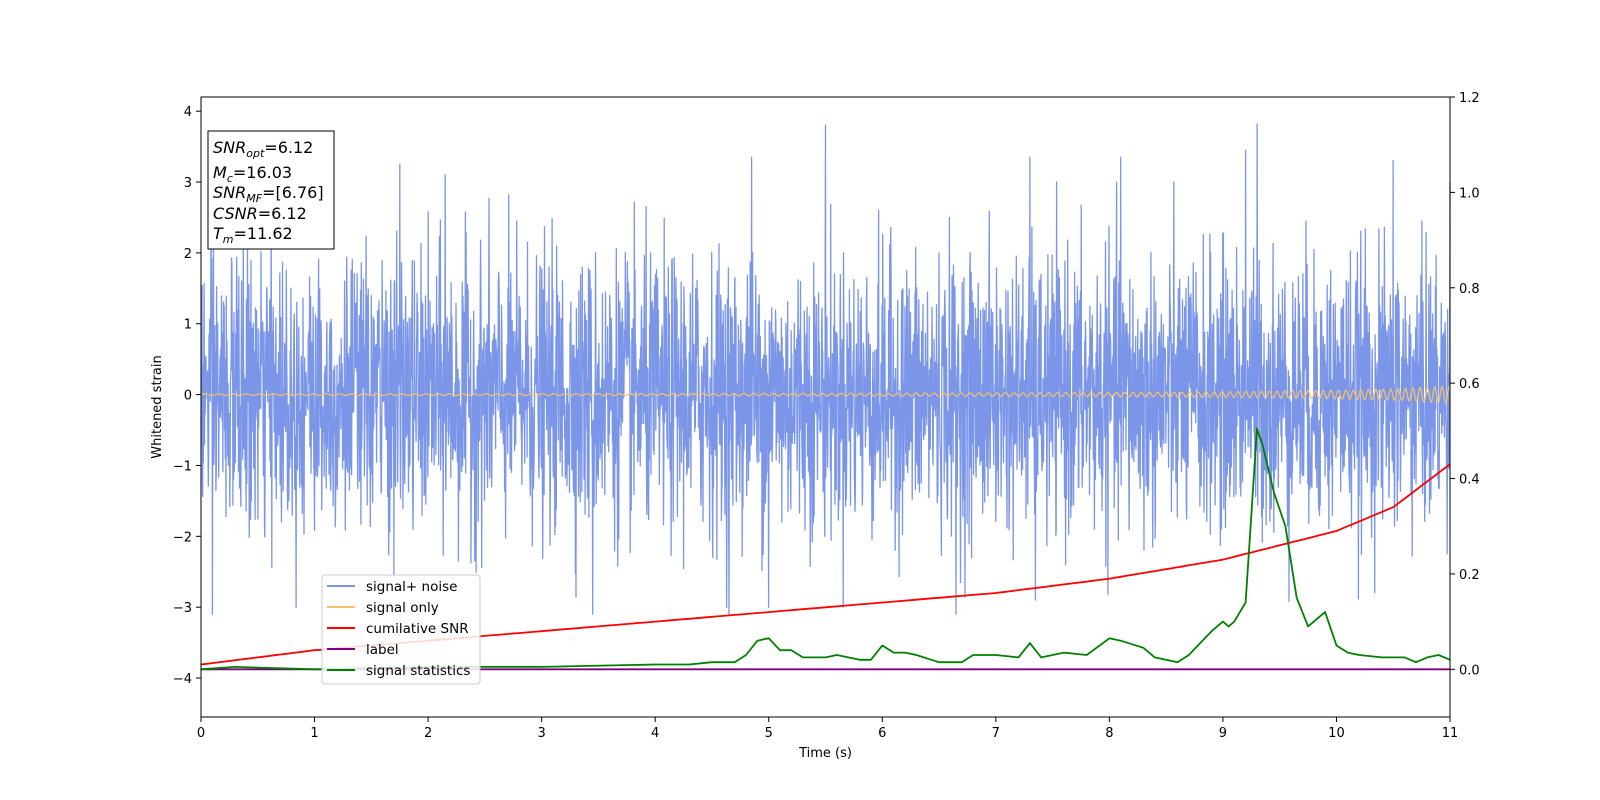  Describe the element at coordinates (1469, 98) in the screenshot. I see `y-right-tick-label: 1.2` at that location.